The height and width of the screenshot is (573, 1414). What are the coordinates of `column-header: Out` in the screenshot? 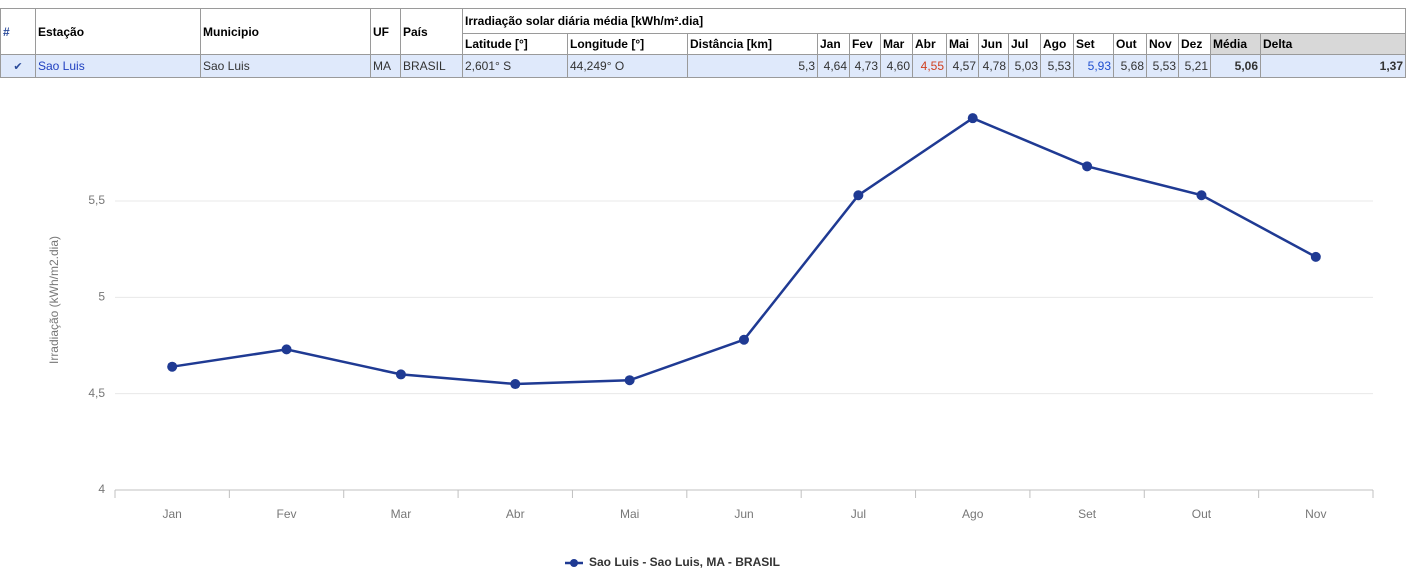 It's located at (1130, 44).